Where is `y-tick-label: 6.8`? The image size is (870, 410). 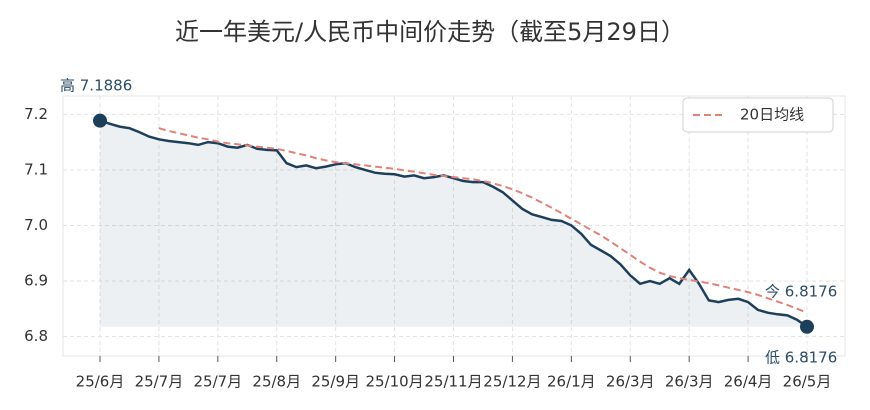
y-tick-label: 6.8 is located at coordinates (36, 336).